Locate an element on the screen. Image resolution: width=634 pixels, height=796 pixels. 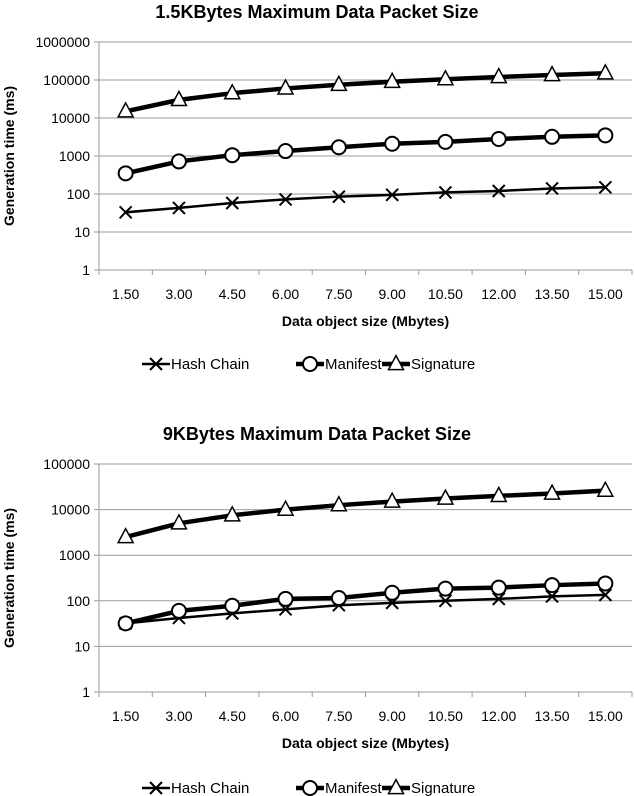
x-tick-label: 13.50 is located at coordinates (552, 294).